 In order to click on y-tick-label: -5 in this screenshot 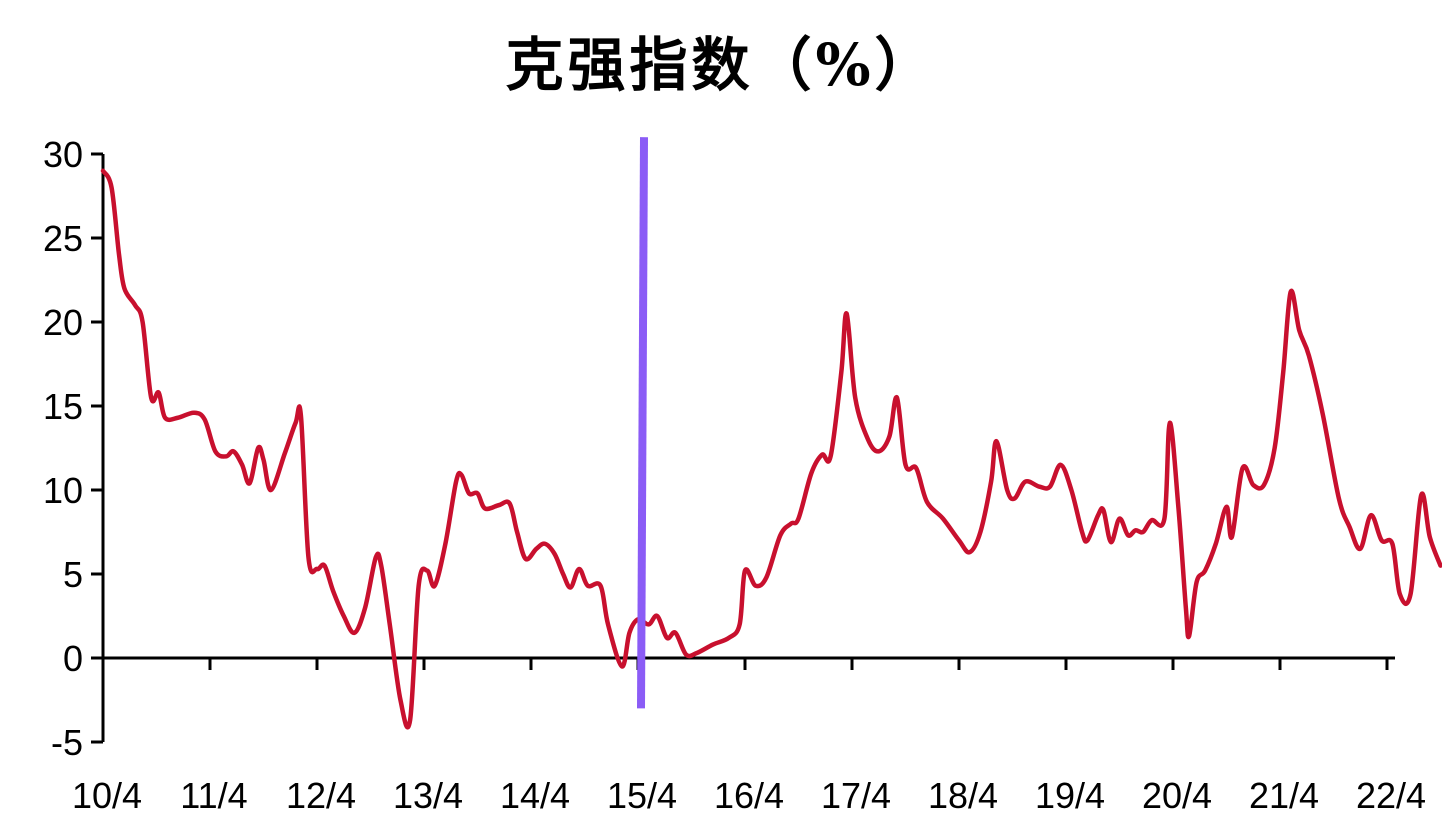, I will do `click(67, 742)`.